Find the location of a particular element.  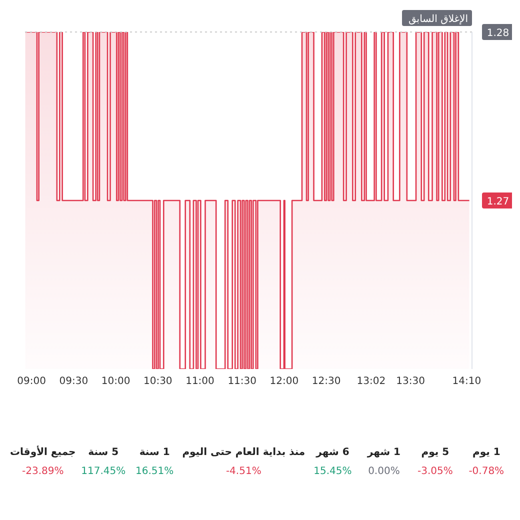

text: -4.51% is located at coordinates (244, 471).